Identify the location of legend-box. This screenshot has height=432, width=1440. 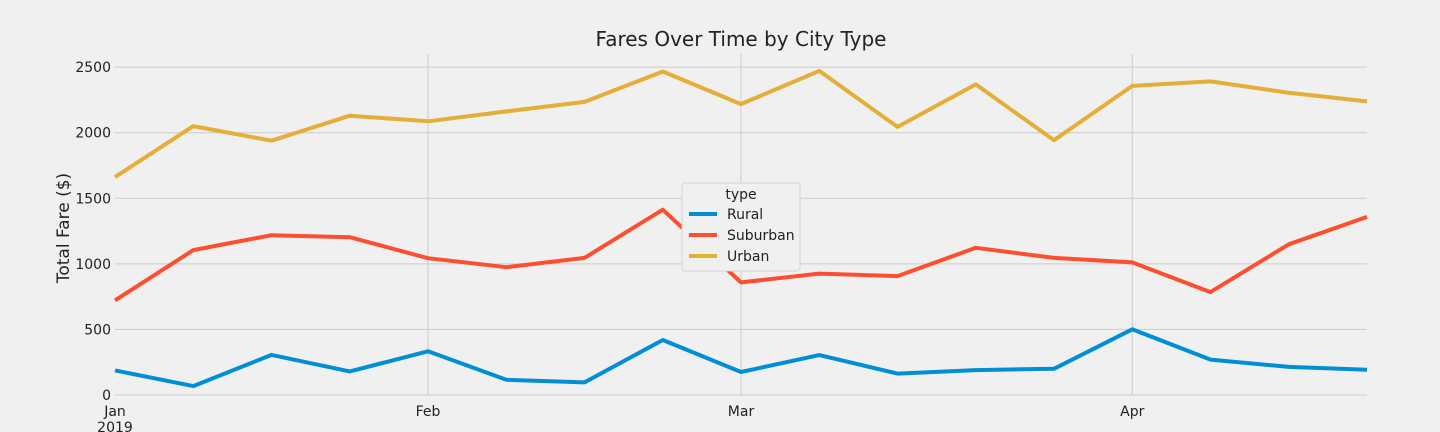
(741, 227).